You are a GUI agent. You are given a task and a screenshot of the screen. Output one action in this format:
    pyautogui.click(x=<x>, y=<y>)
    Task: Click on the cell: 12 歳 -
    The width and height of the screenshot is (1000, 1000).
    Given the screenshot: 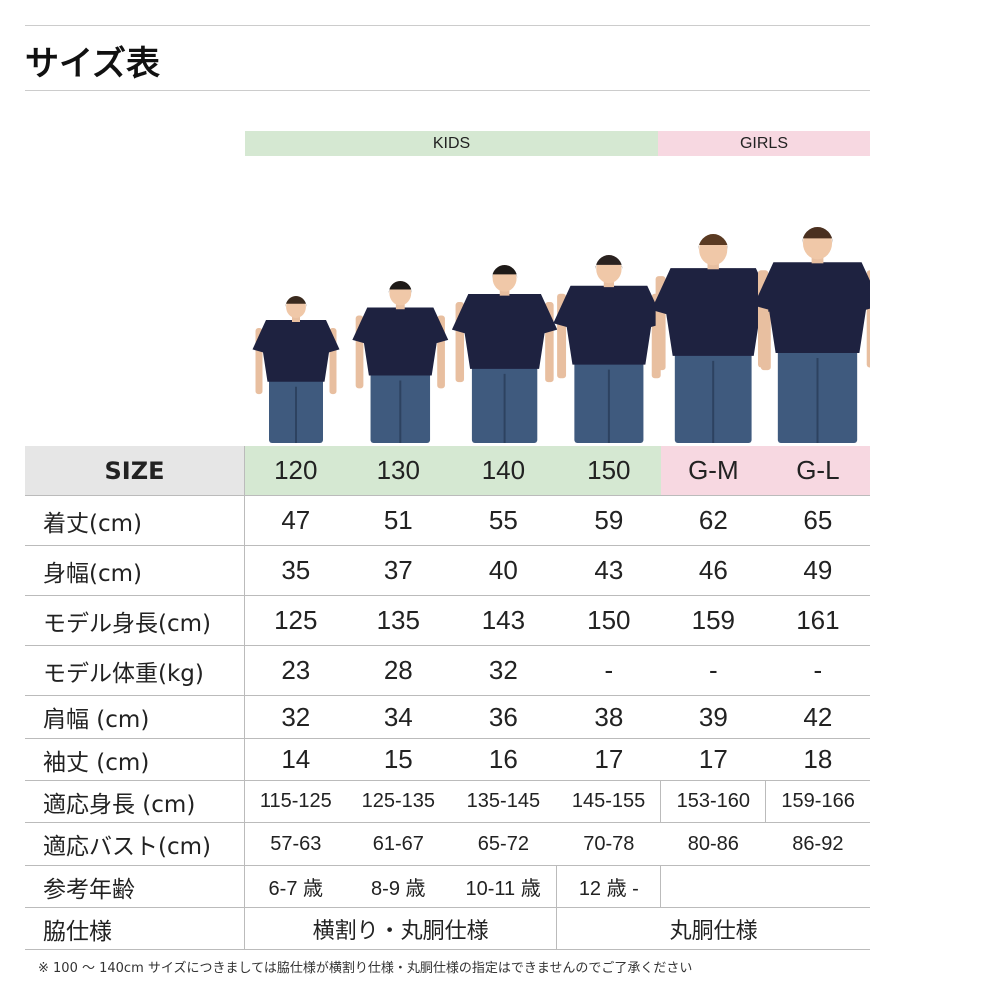 What is the action you would take?
    pyautogui.click(x=608, y=886)
    